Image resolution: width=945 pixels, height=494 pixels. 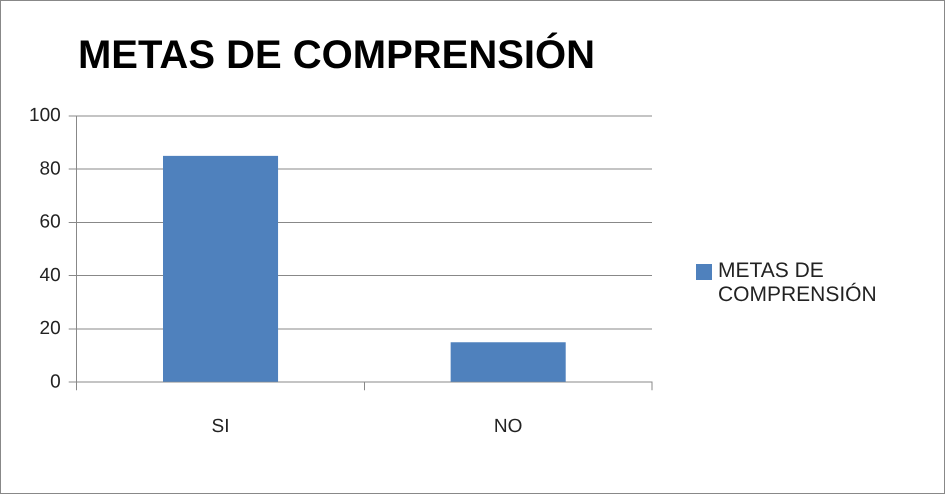 I want to click on y-tick-label: 0, so click(x=55, y=381).